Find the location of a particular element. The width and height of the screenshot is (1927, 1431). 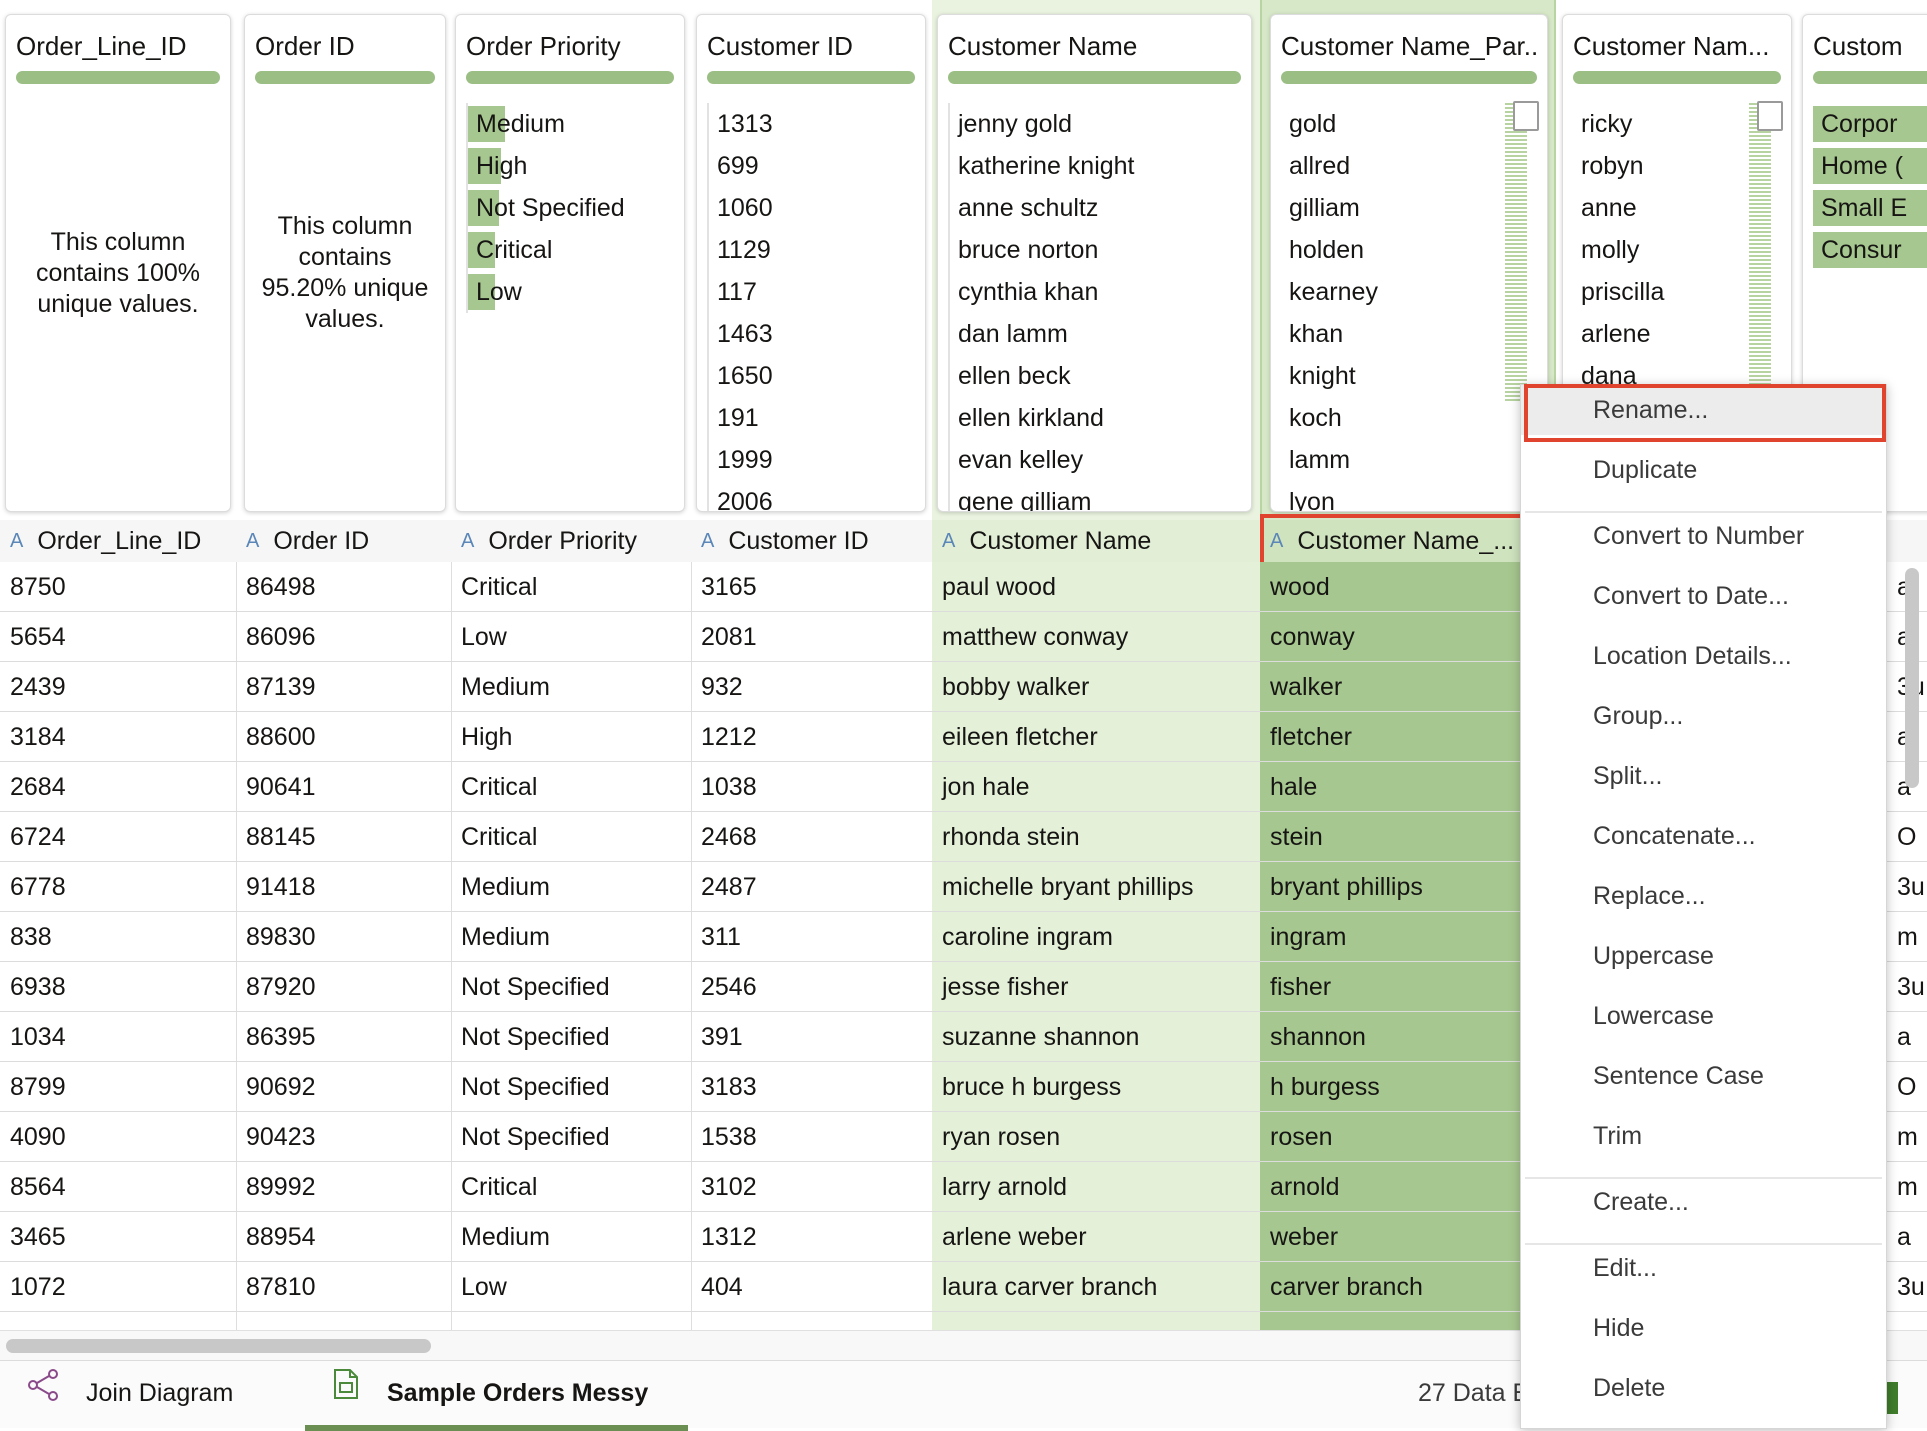

profile-value-item: Low is located at coordinates (571, 292).